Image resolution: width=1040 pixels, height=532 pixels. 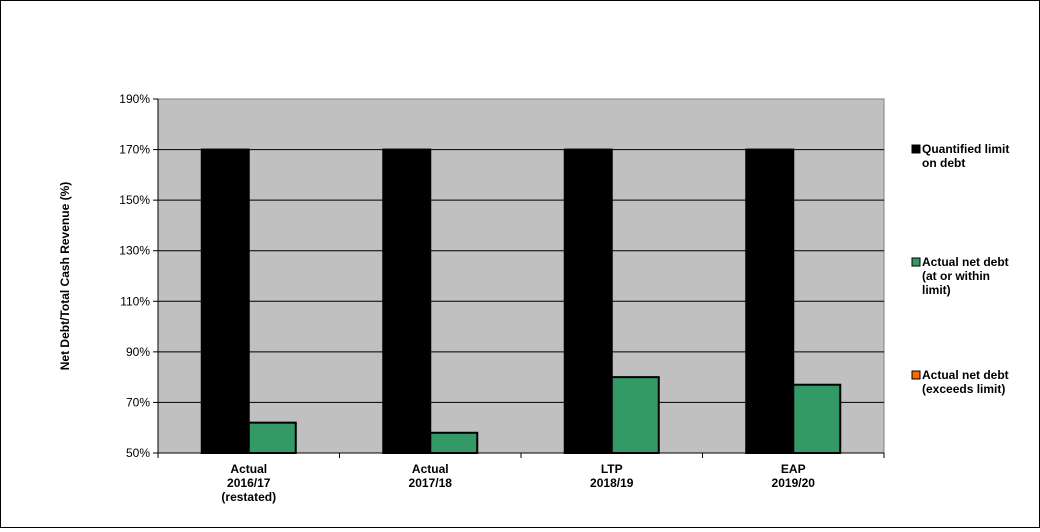 I want to click on legend-label: Quantified limit, so click(x=965, y=149).